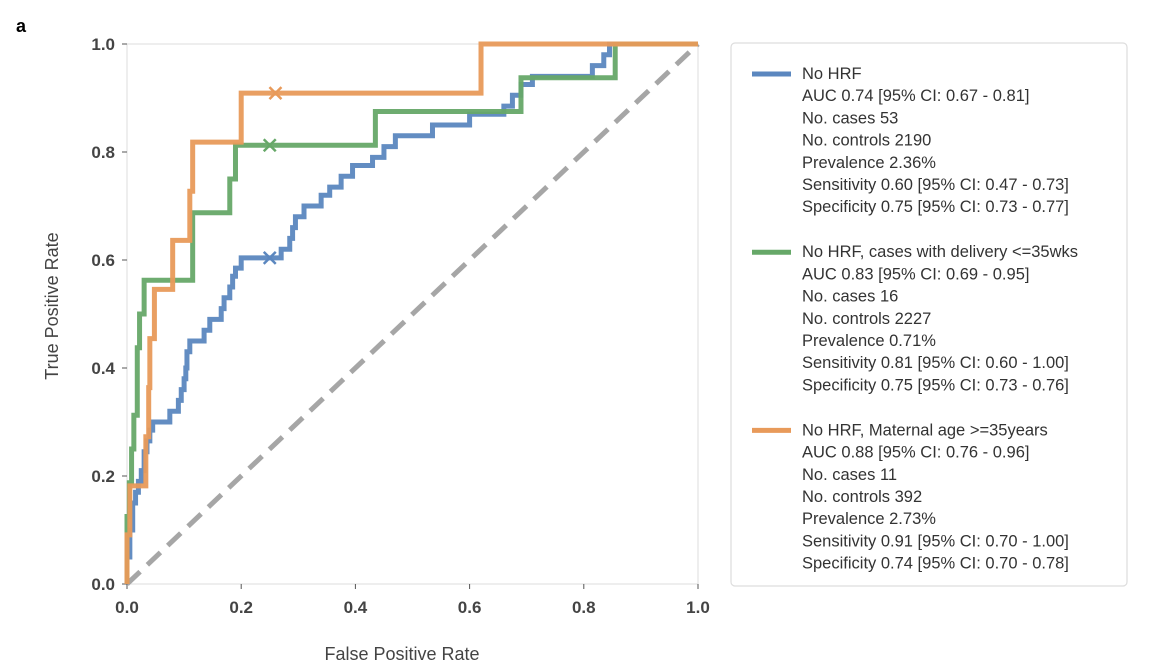  Describe the element at coordinates (412, 600) in the screenshot. I see `x-axis: 0.0 0.2 0.4 0.6 0.8 1.0` at that location.